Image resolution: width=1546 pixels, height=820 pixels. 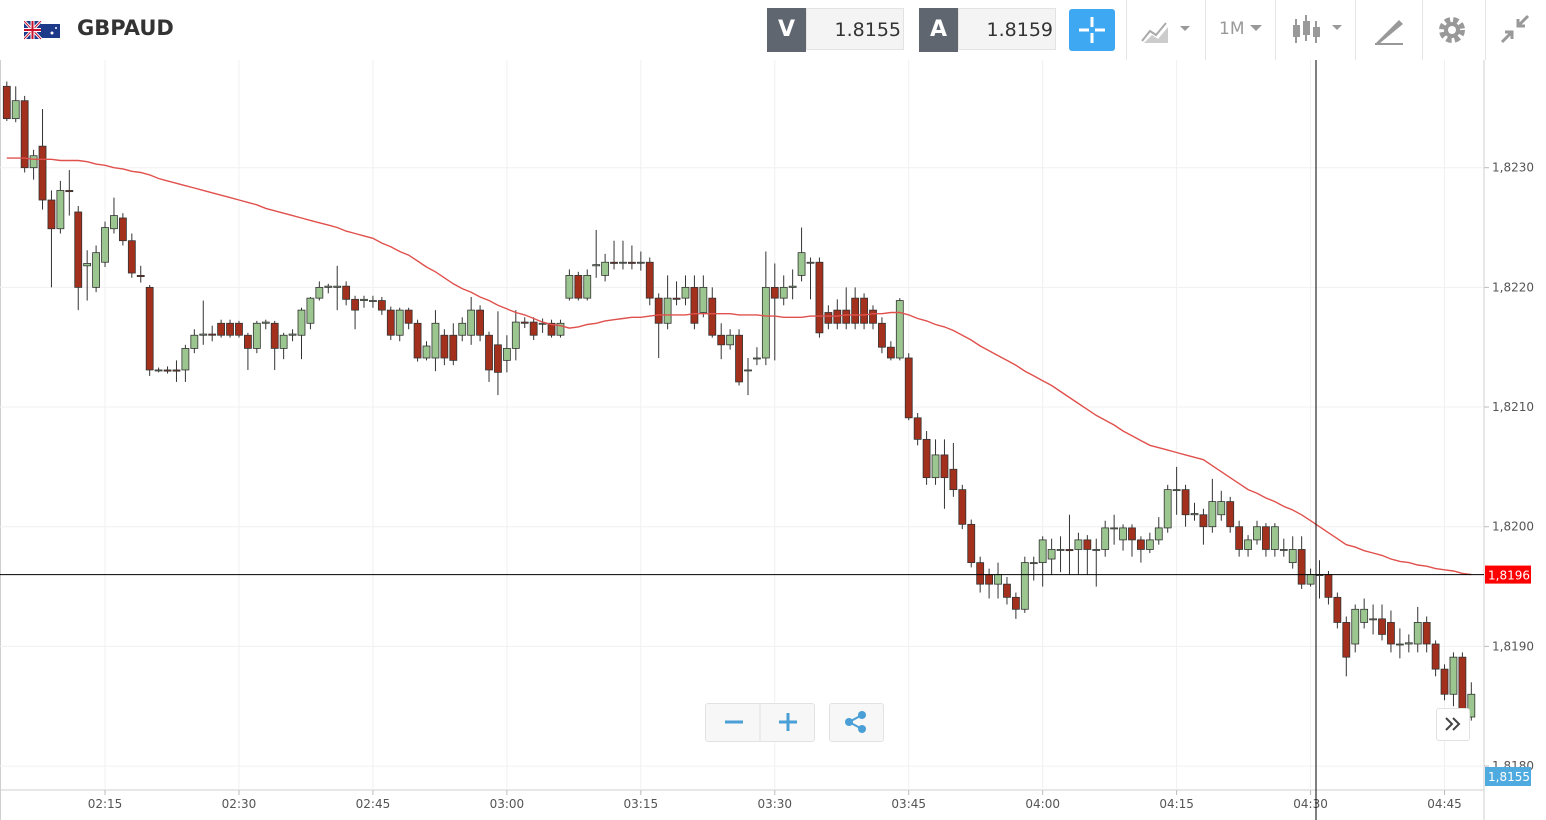 I want to click on x-tick-label: 03:15, so click(x=641, y=804).